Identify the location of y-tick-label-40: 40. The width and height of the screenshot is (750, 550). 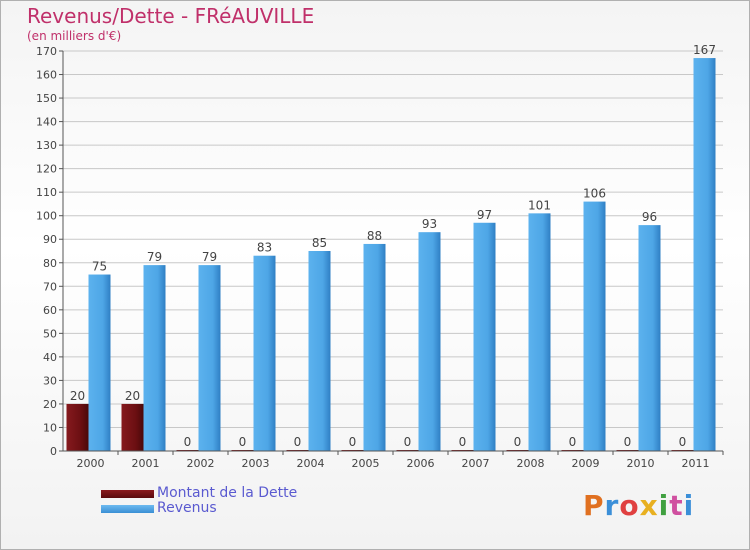
(50, 357).